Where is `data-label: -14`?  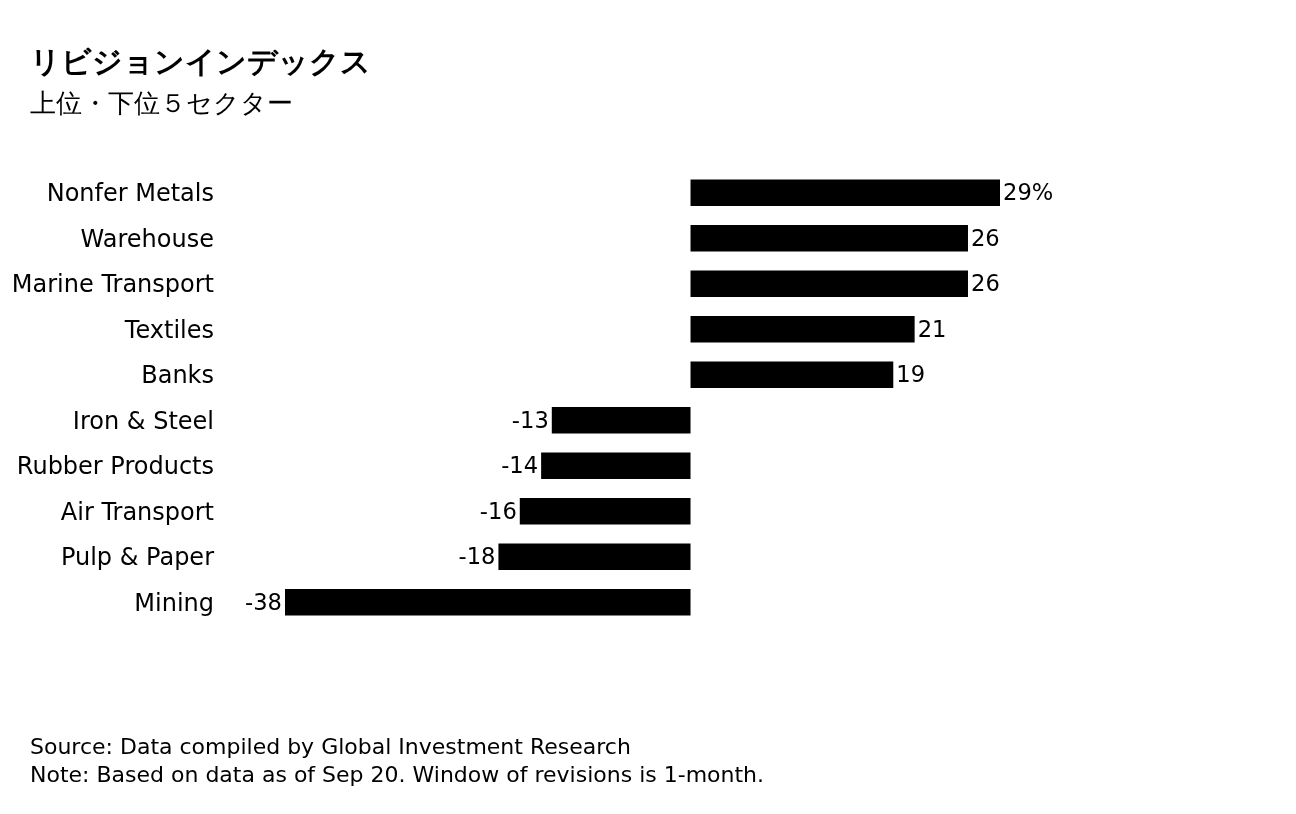 data-label: -14 is located at coordinates (520, 465).